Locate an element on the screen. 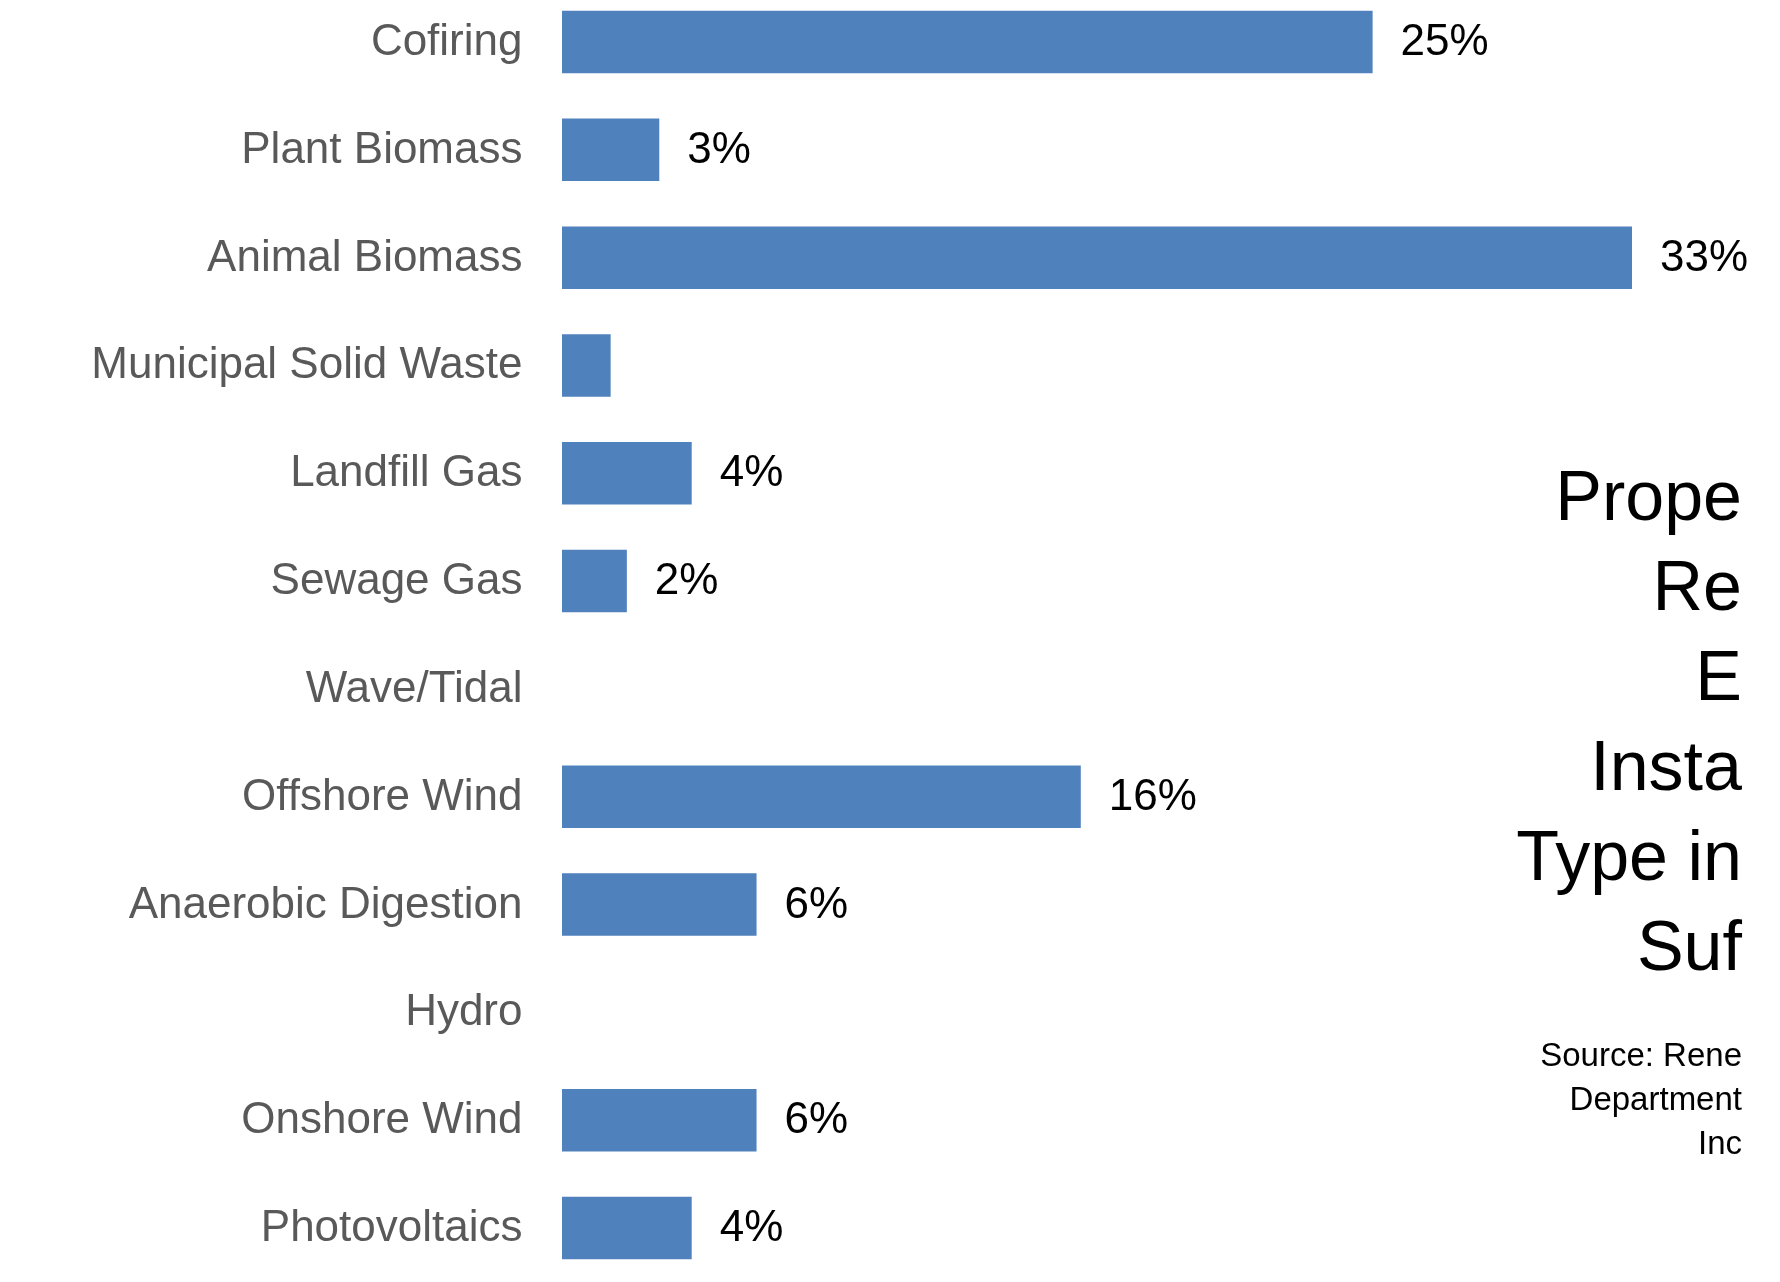 This screenshot has height=1282, width=1780. y-tick-label: Anaerobic Digestion is located at coordinates (325, 902).